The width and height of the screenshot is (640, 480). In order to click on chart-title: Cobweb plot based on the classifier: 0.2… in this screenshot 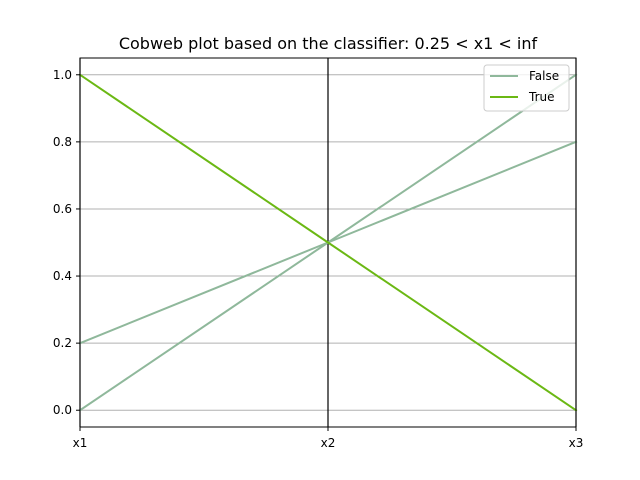, I will do `click(328, 43)`.